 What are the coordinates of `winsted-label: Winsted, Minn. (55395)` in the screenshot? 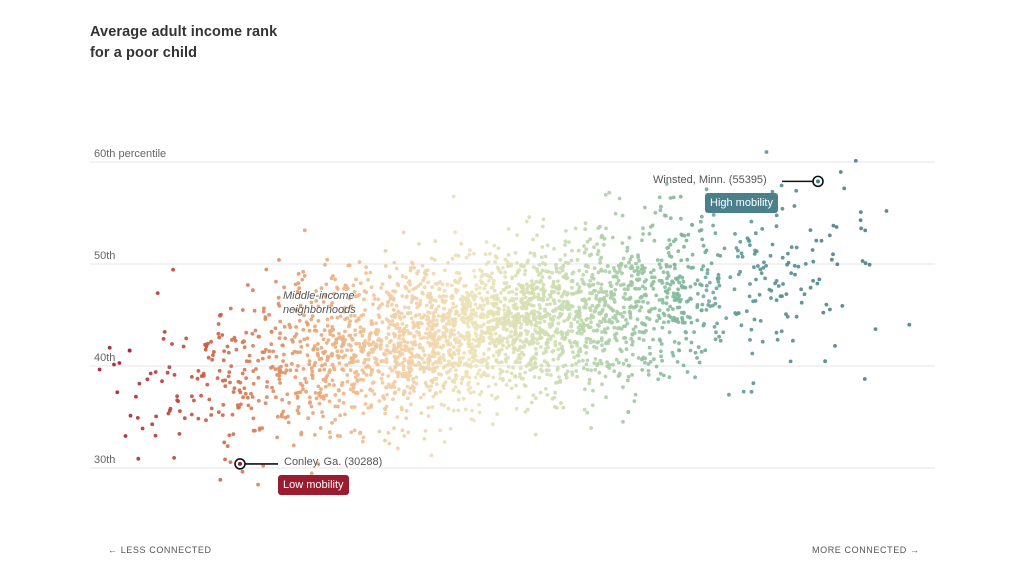 It's located at (710, 180).